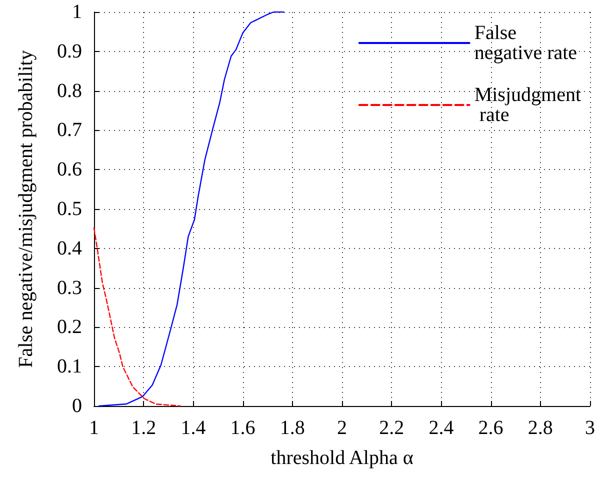  What do you see at coordinates (441, 428) in the screenshot?
I see `x-tick-label: 2.4` at bounding box center [441, 428].